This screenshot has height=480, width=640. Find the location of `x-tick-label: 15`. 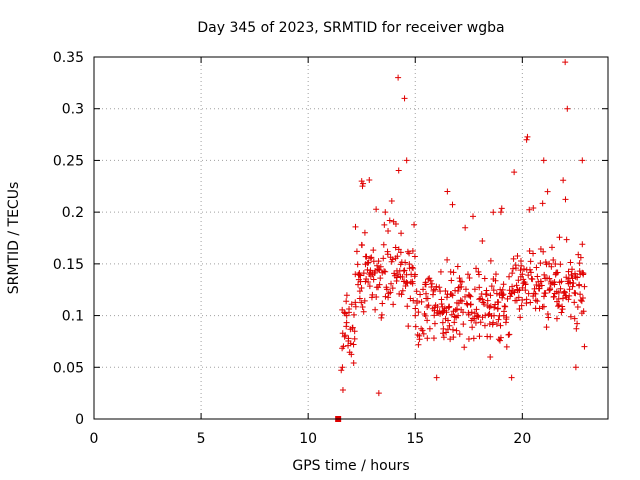

x-tick-label: 15 is located at coordinates (415, 439).